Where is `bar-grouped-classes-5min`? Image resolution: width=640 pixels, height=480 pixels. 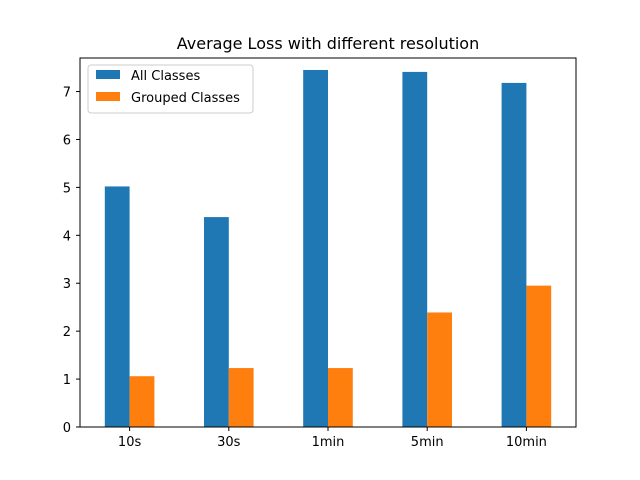
bar-grouped-classes-5min is located at coordinates (439, 369).